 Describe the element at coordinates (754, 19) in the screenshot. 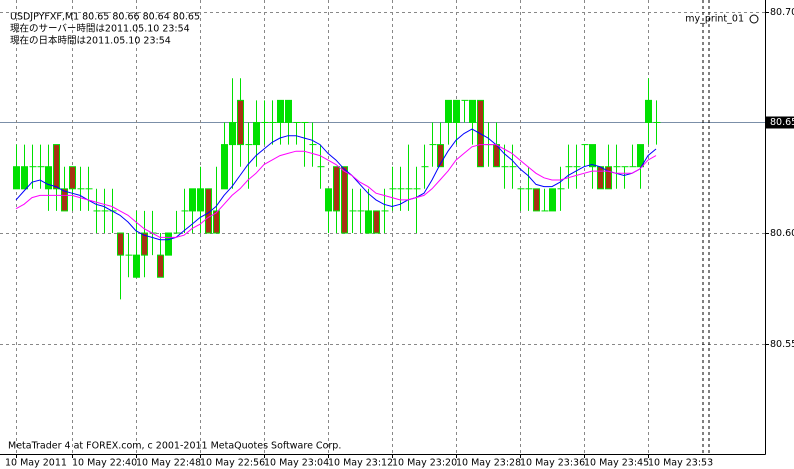

I see `indicator-icon` at that location.